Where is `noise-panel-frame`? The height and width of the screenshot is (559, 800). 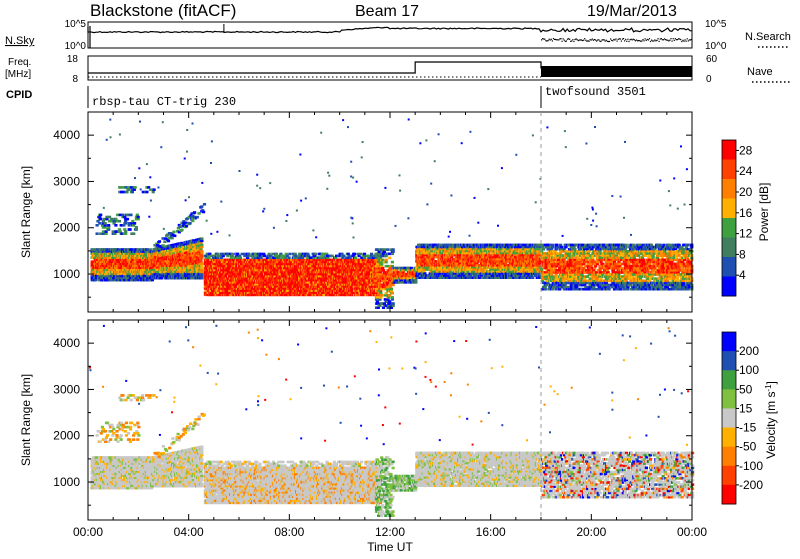
noise-panel-frame is located at coordinates (390, 35).